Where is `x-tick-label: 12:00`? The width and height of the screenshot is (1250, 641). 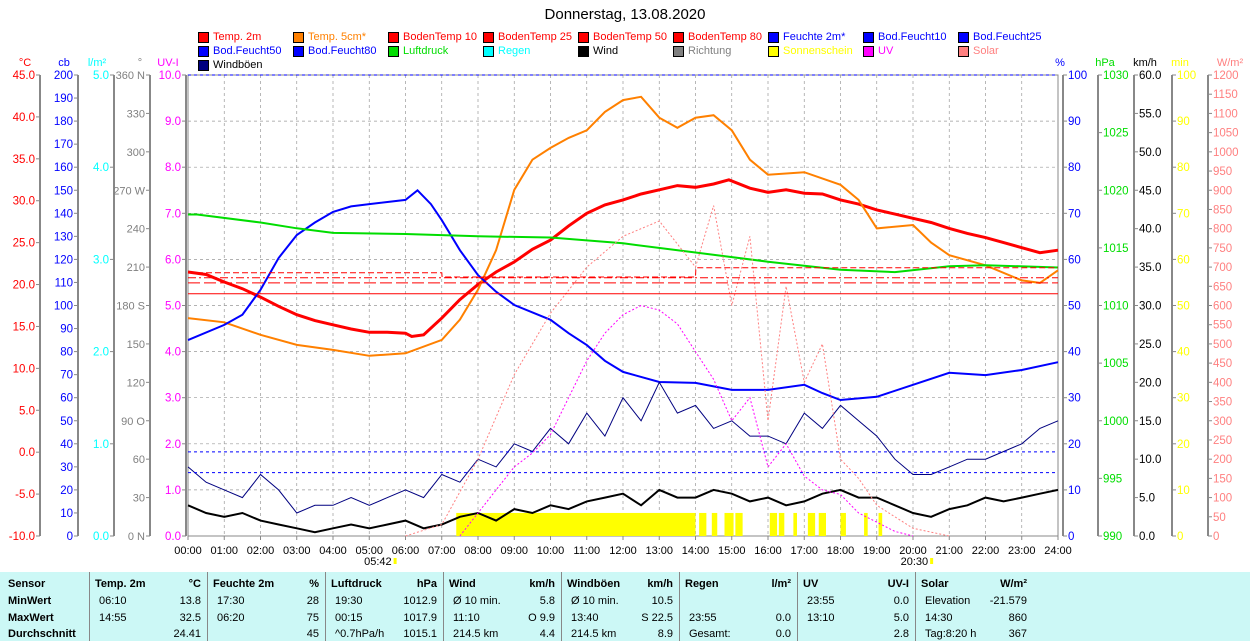
x-tick-label: 12:00 is located at coordinates (623, 551).